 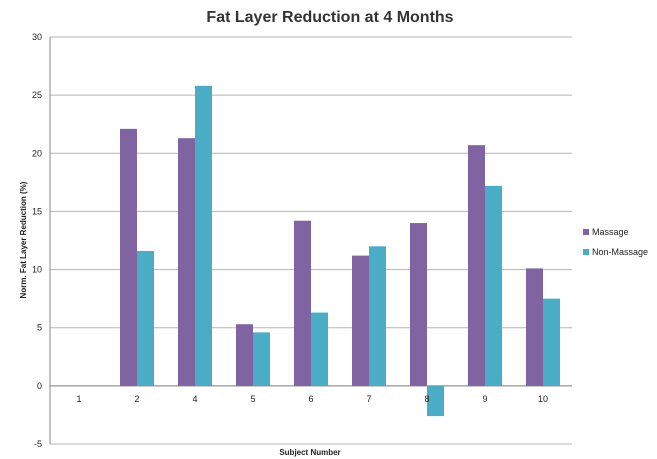 What do you see at coordinates (37, 95) in the screenshot?
I see `y-tick-label: 25` at bounding box center [37, 95].